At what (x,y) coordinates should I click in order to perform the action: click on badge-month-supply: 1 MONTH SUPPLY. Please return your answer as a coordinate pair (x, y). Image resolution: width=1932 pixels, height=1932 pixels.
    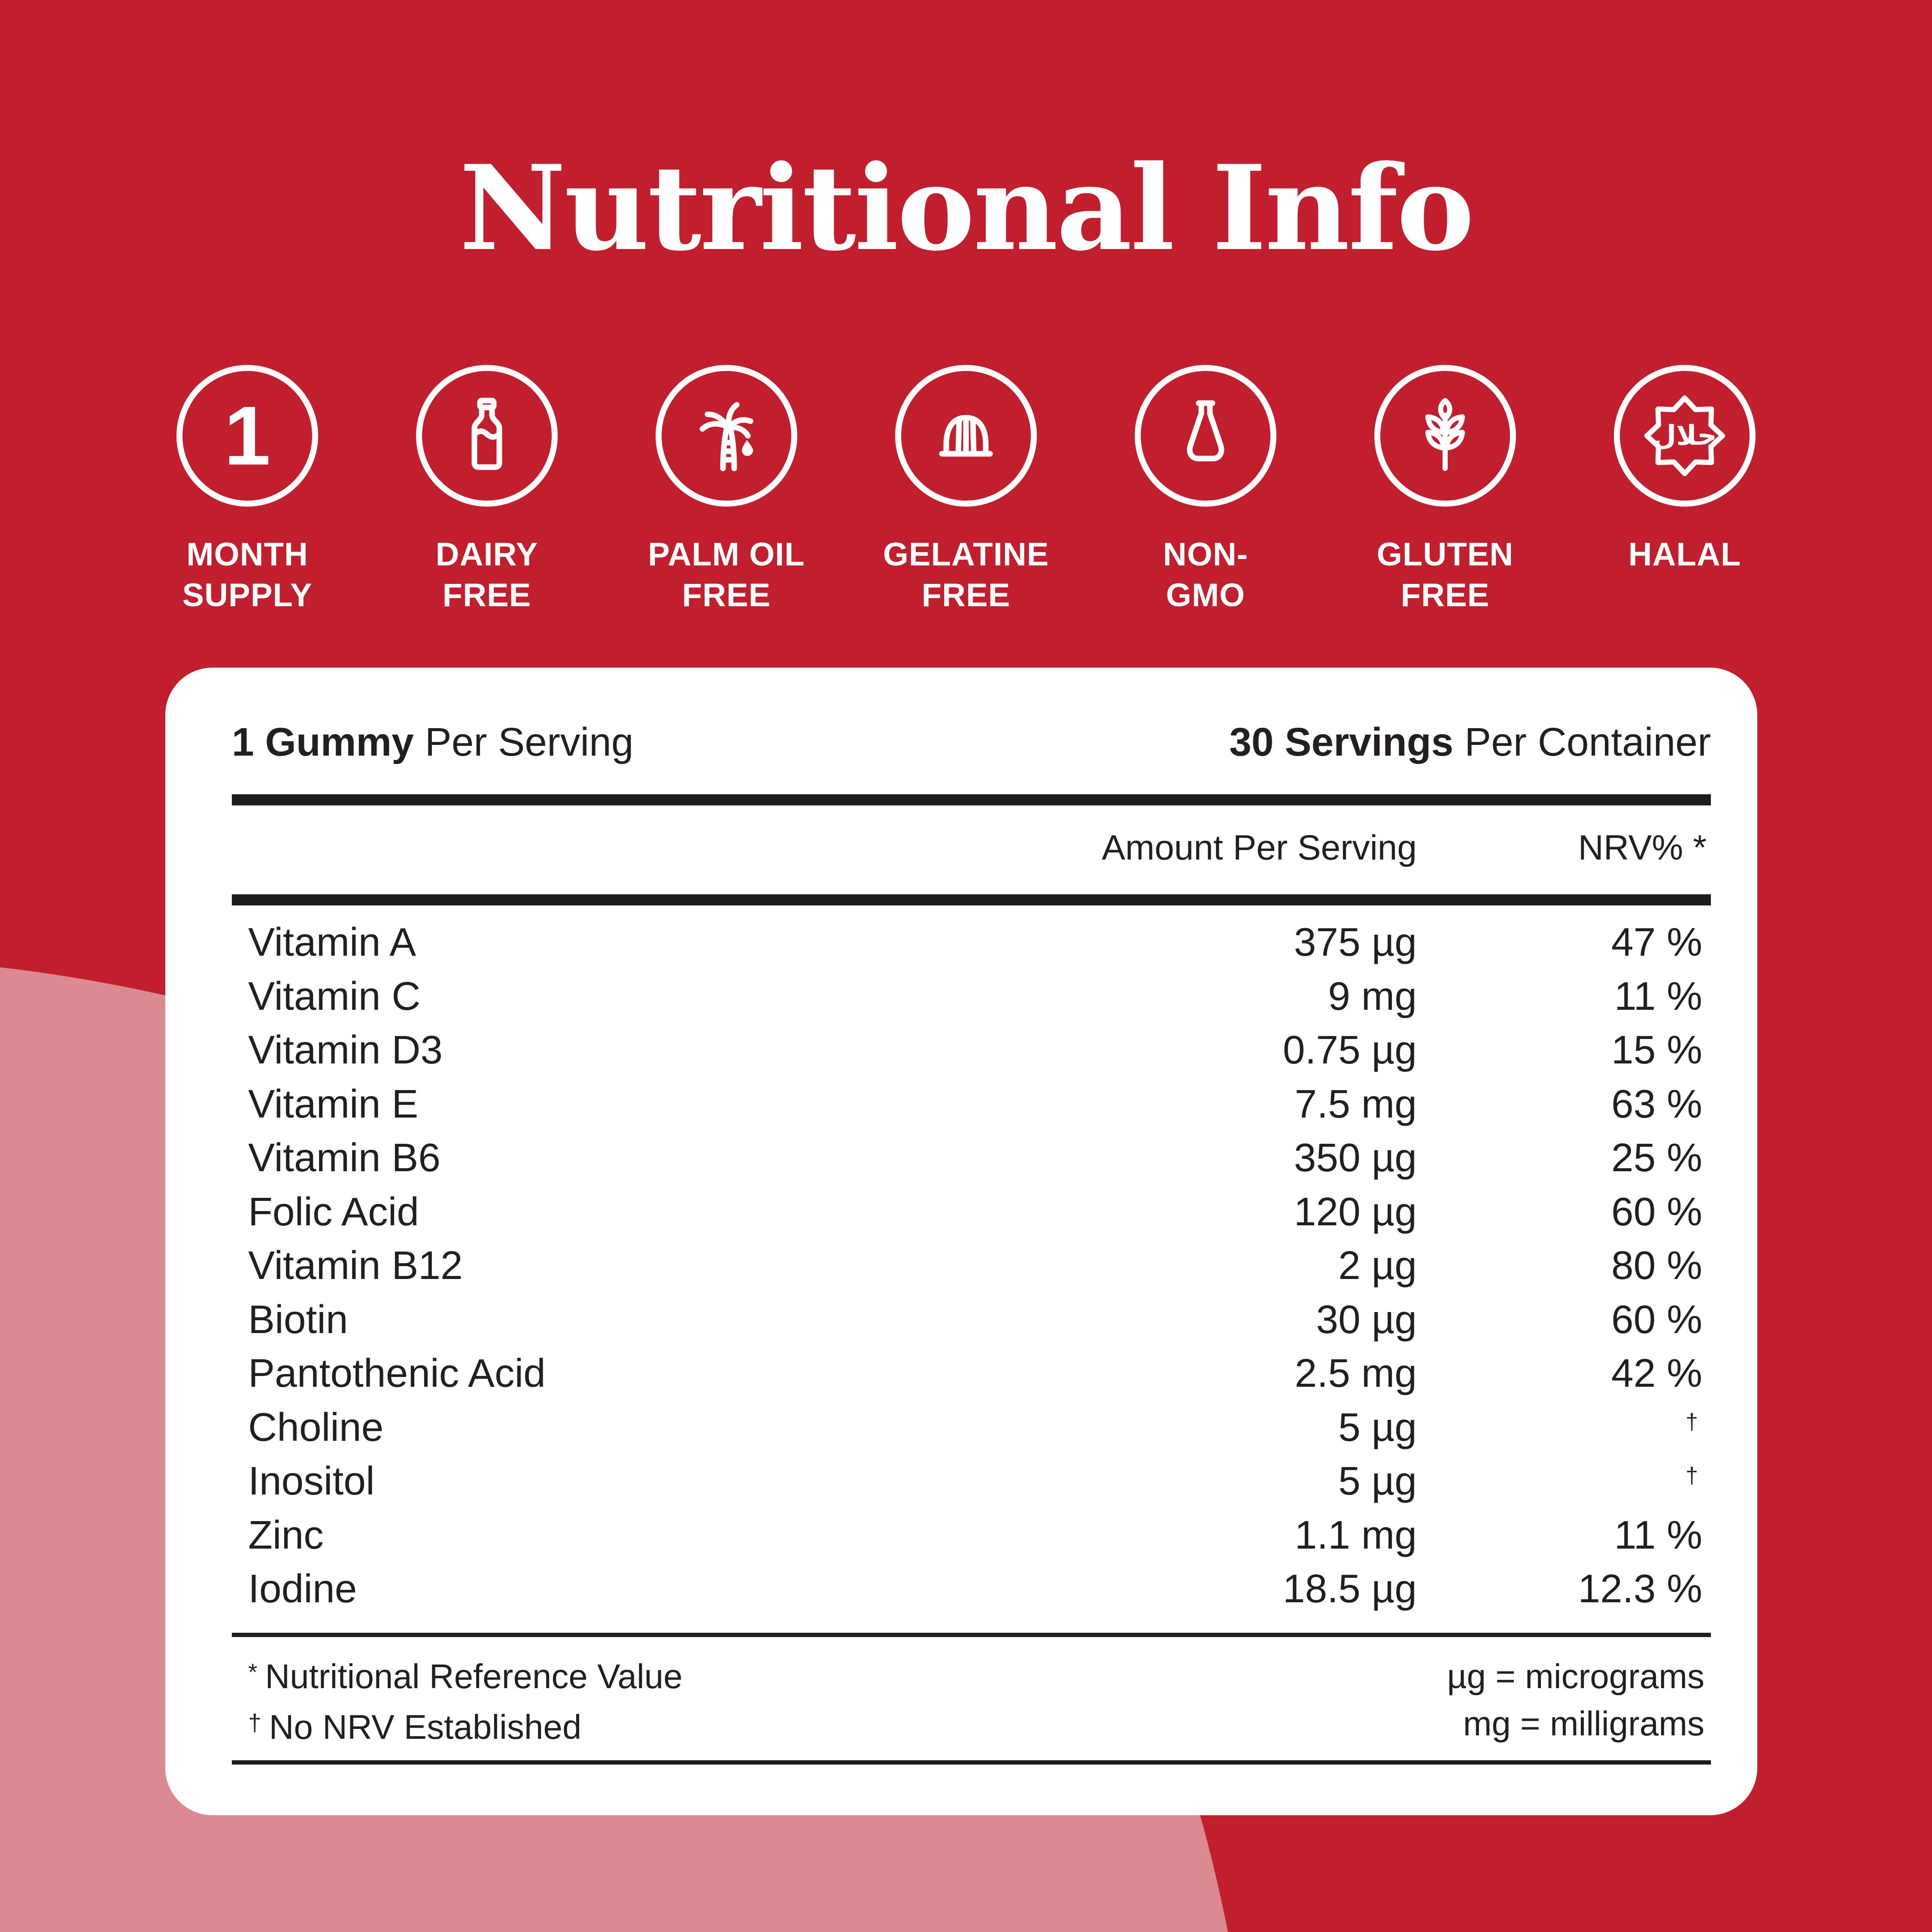
    Looking at the image, I should click on (247, 490).